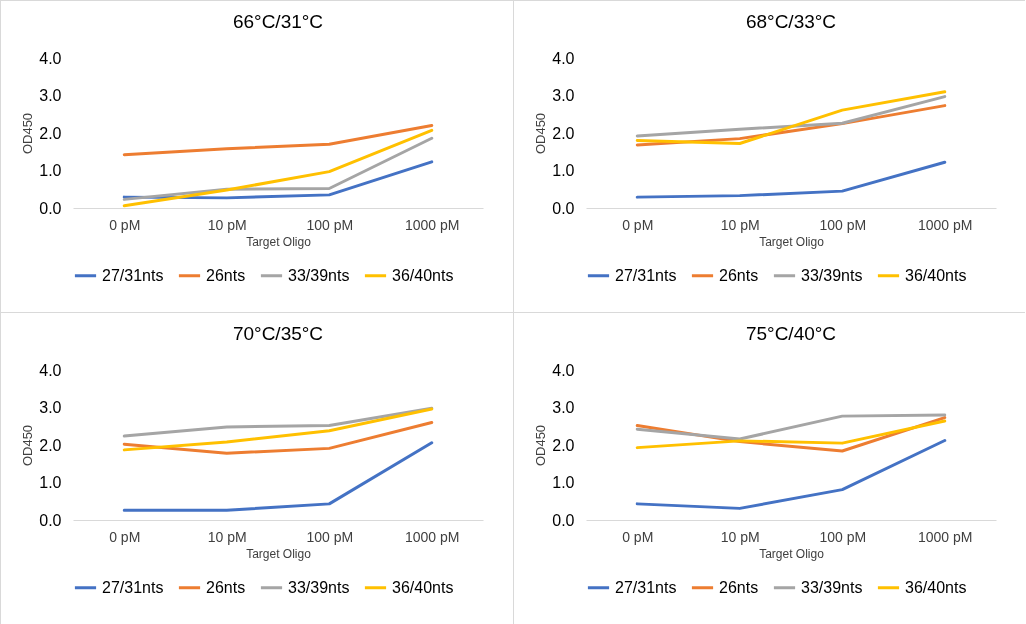 The image size is (1026, 624). What do you see at coordinates (278, 333) in the screenshot?
I see `chart-title: 70°C/35°C` at bounding box center [278, 333].